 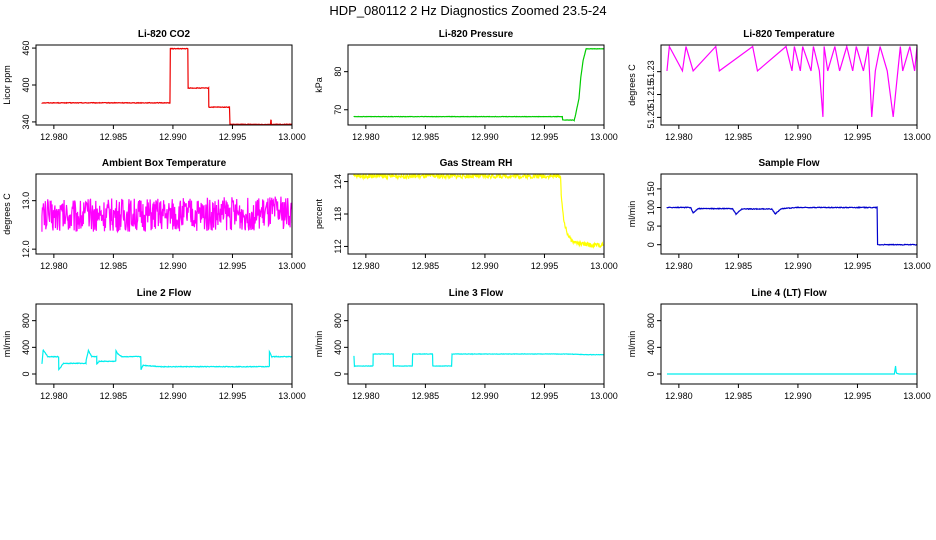 I want to click on y-tick-label: 100, so click(x=651, y=207).